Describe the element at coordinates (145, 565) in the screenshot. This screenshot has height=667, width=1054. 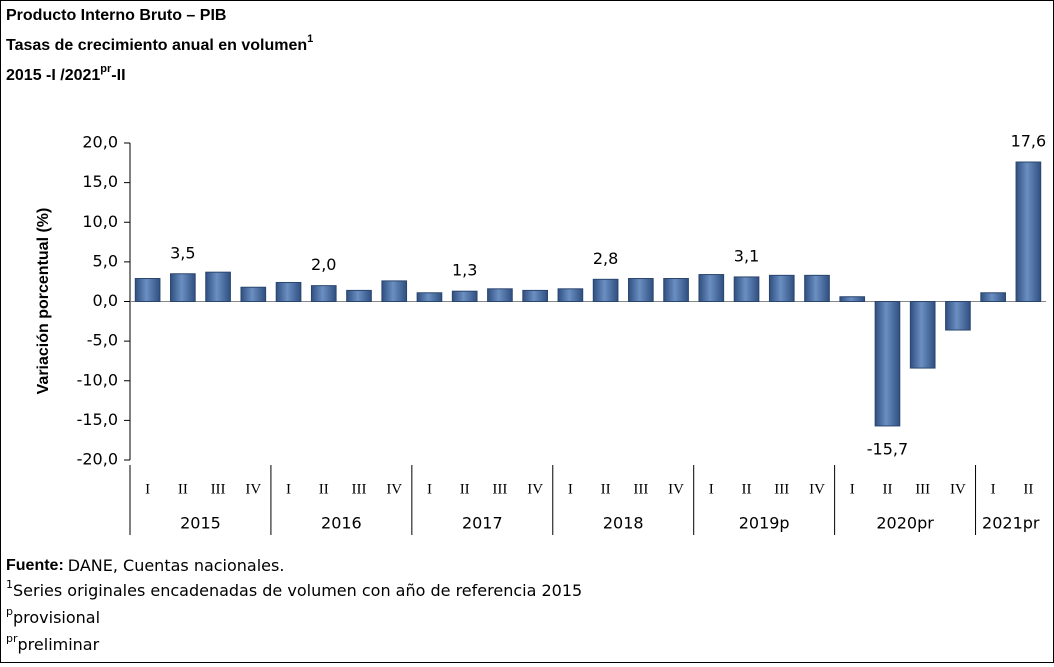
I see `footnote: Fuente: DANE, Cuentas nacionales.` at that location.